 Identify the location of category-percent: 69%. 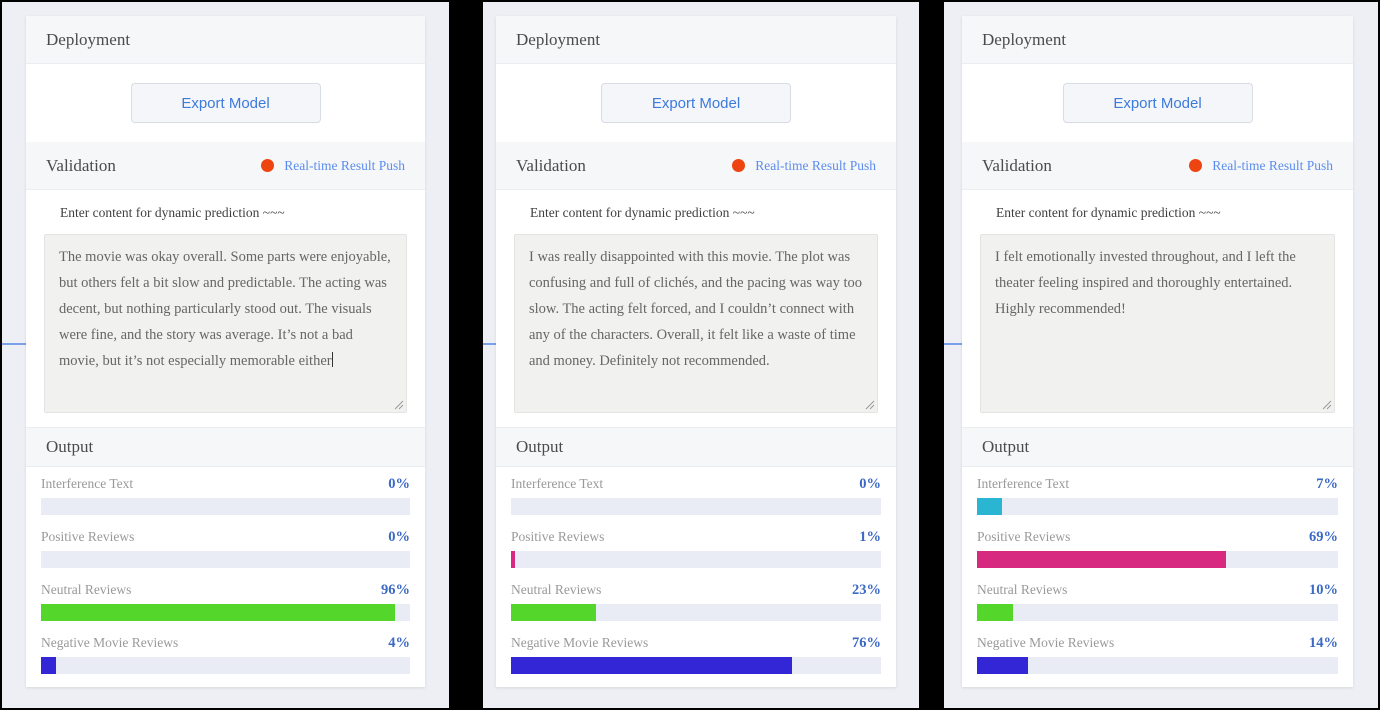
(1323, 536).